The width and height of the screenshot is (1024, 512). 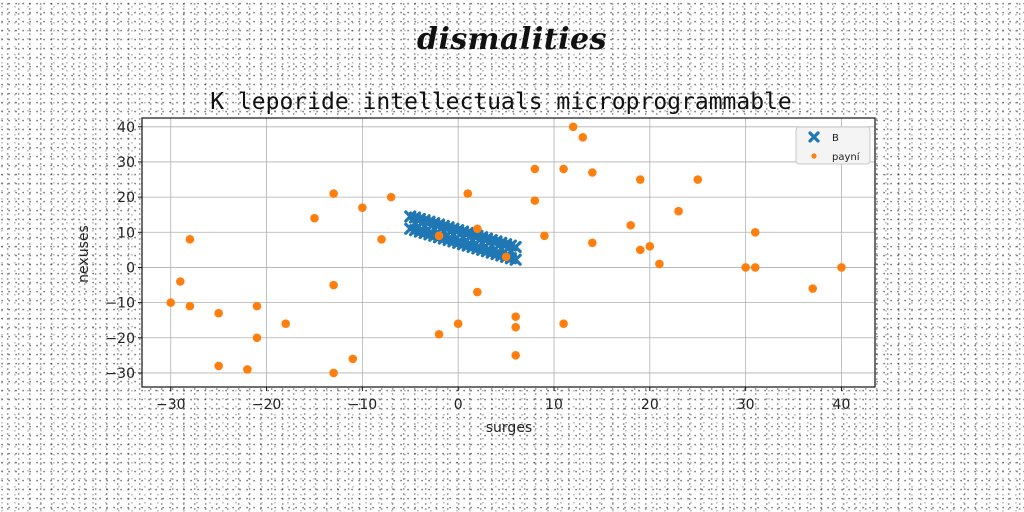 What do you see at coordinates (126, 128) in the screenshot?
I see `y-tick-label: 40` at bounding box center [126, 128].